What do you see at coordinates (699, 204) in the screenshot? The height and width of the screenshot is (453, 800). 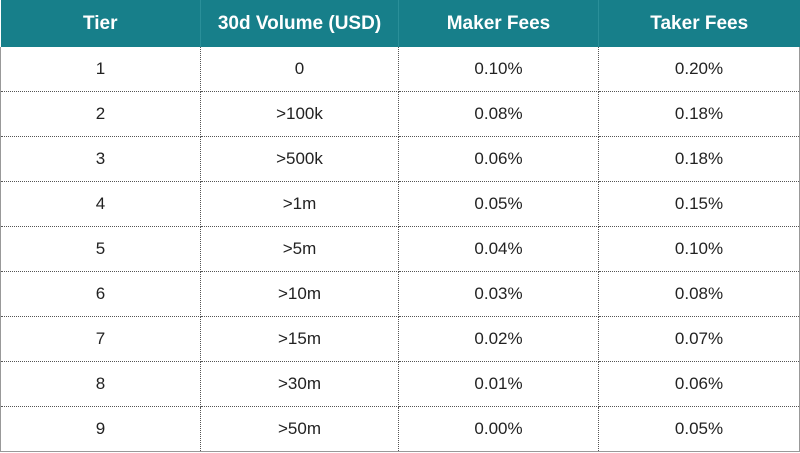 I see `table-cell: 0.15%` at bounding box center [699, 204].